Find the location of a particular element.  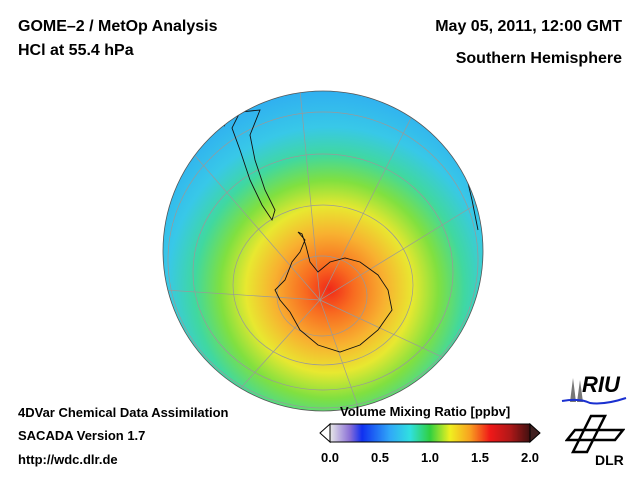

riu-logo-text: RIU is located at coordinates (601, 384).